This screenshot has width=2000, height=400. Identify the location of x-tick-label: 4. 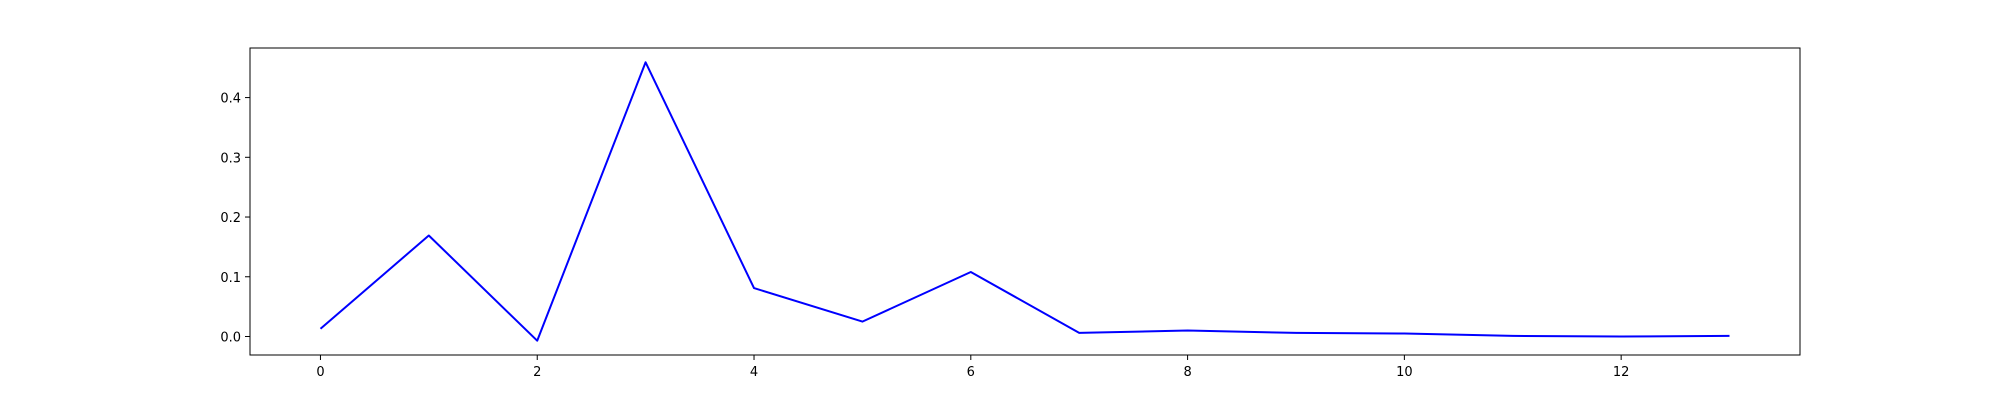
(754, 372).